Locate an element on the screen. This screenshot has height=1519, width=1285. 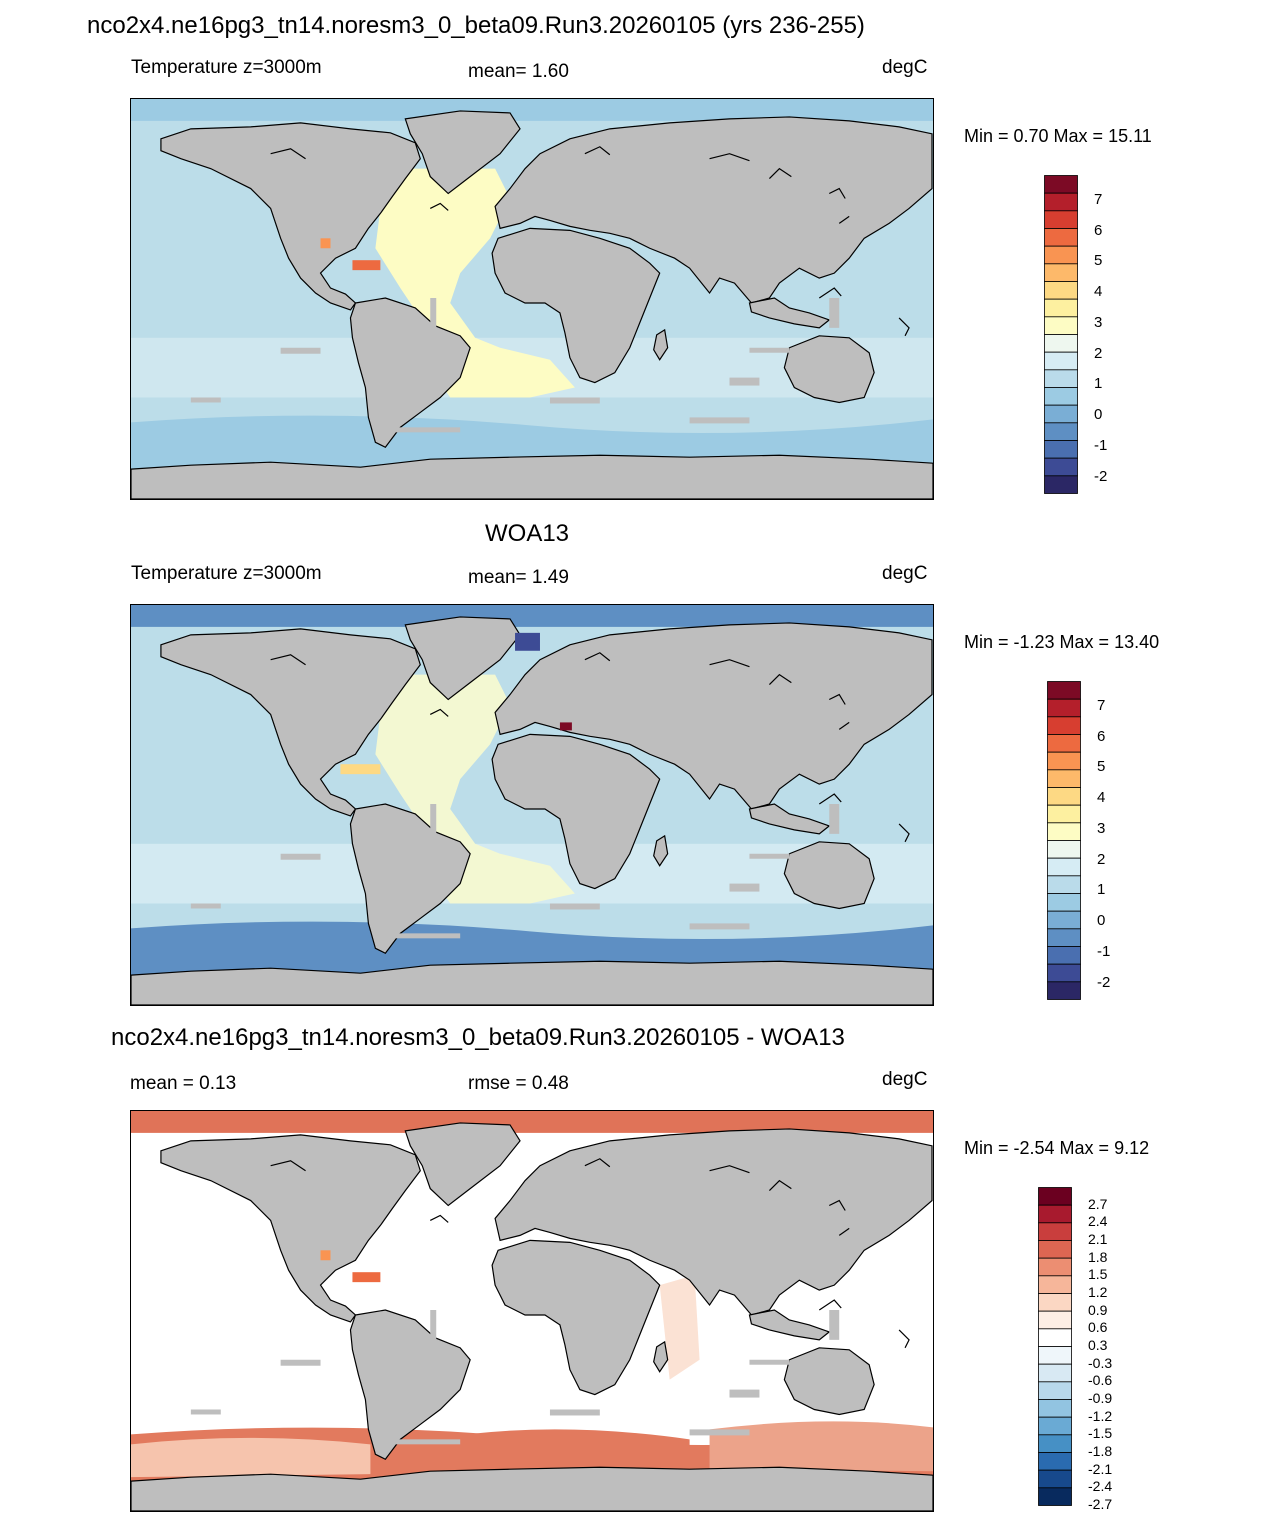
land-eurasia is located at coordinates (713, 716).